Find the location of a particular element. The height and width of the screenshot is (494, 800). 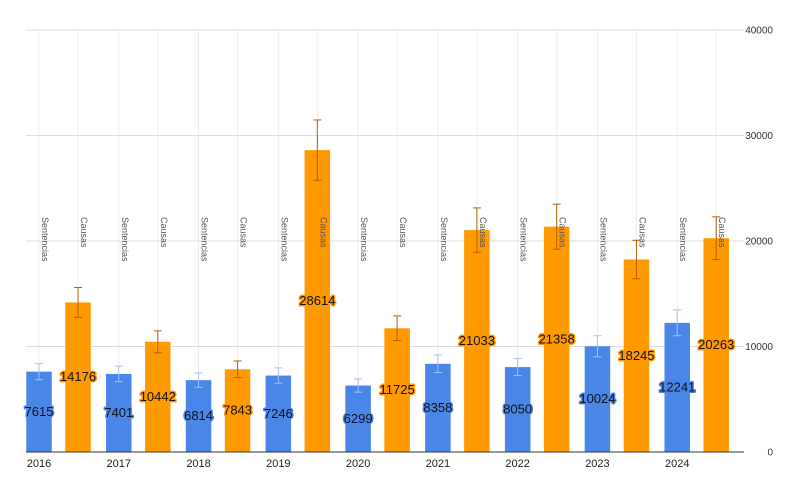

x-tick-label: 2021 is located at coordinates (438, 464).